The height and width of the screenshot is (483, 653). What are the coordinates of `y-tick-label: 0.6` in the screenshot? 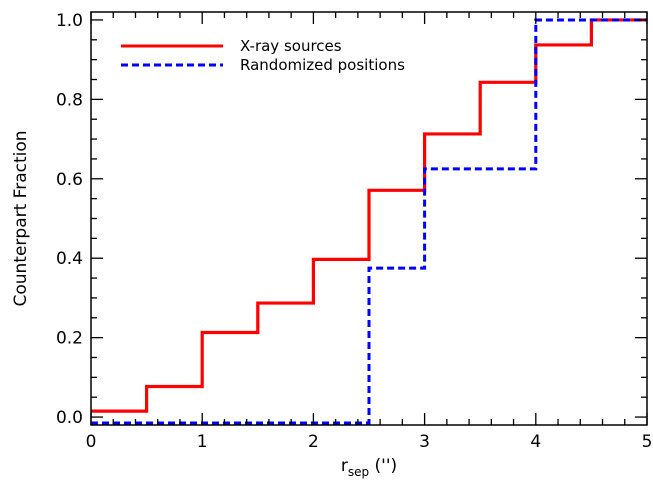 It's located at (69, 180).